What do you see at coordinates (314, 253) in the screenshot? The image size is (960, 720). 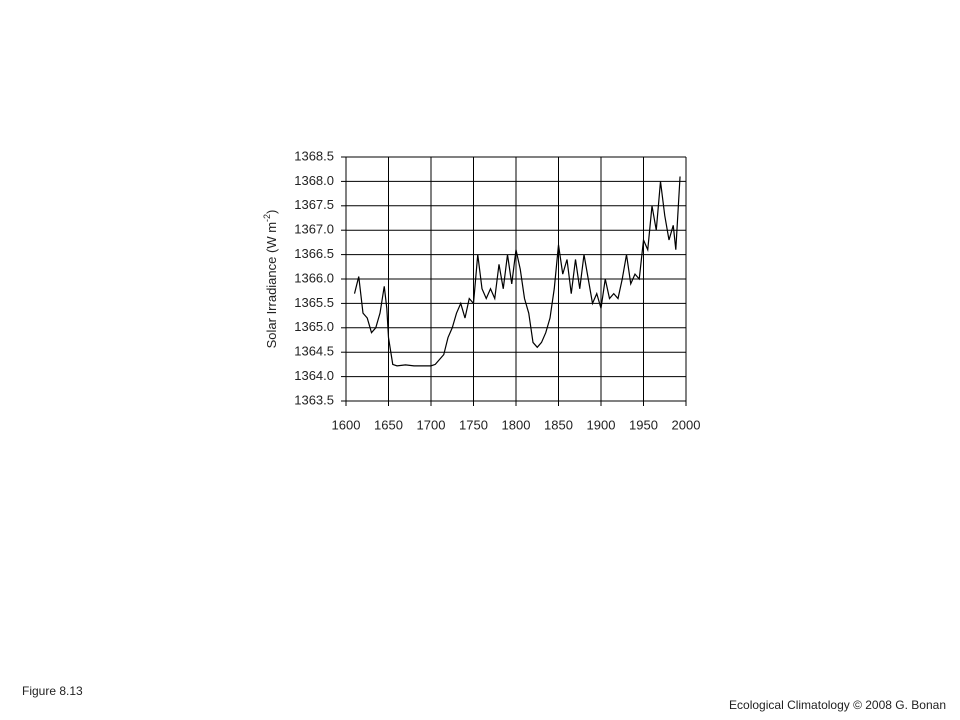 I see `y-tick-label: 1366.5` at bounding box center [314, 253].